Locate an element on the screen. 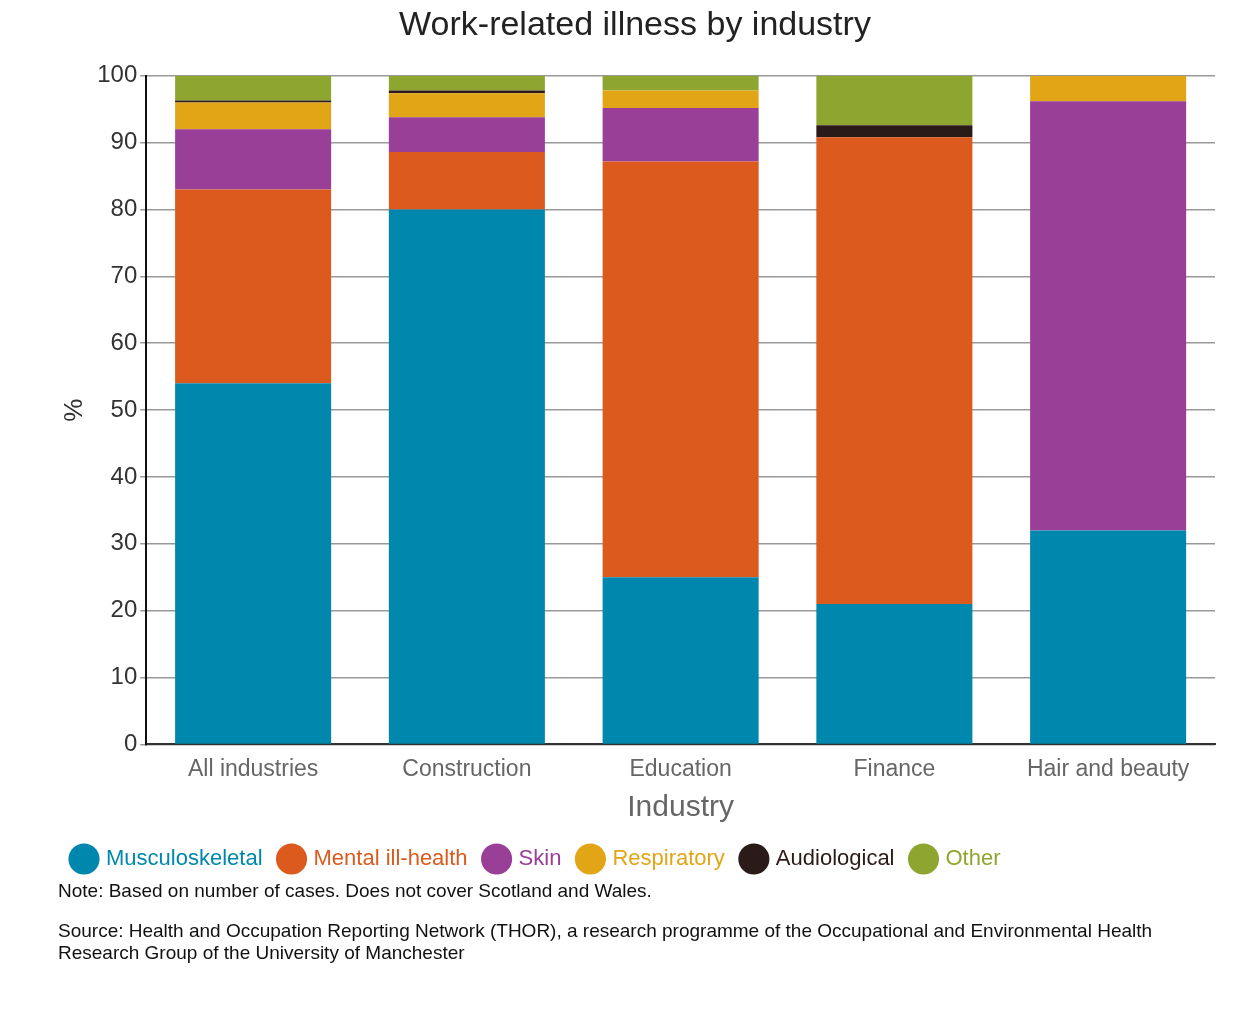 The height and width of the screenshot is (1025, 1255). x-axis-title: Industry is located at coordinates (680, 806).